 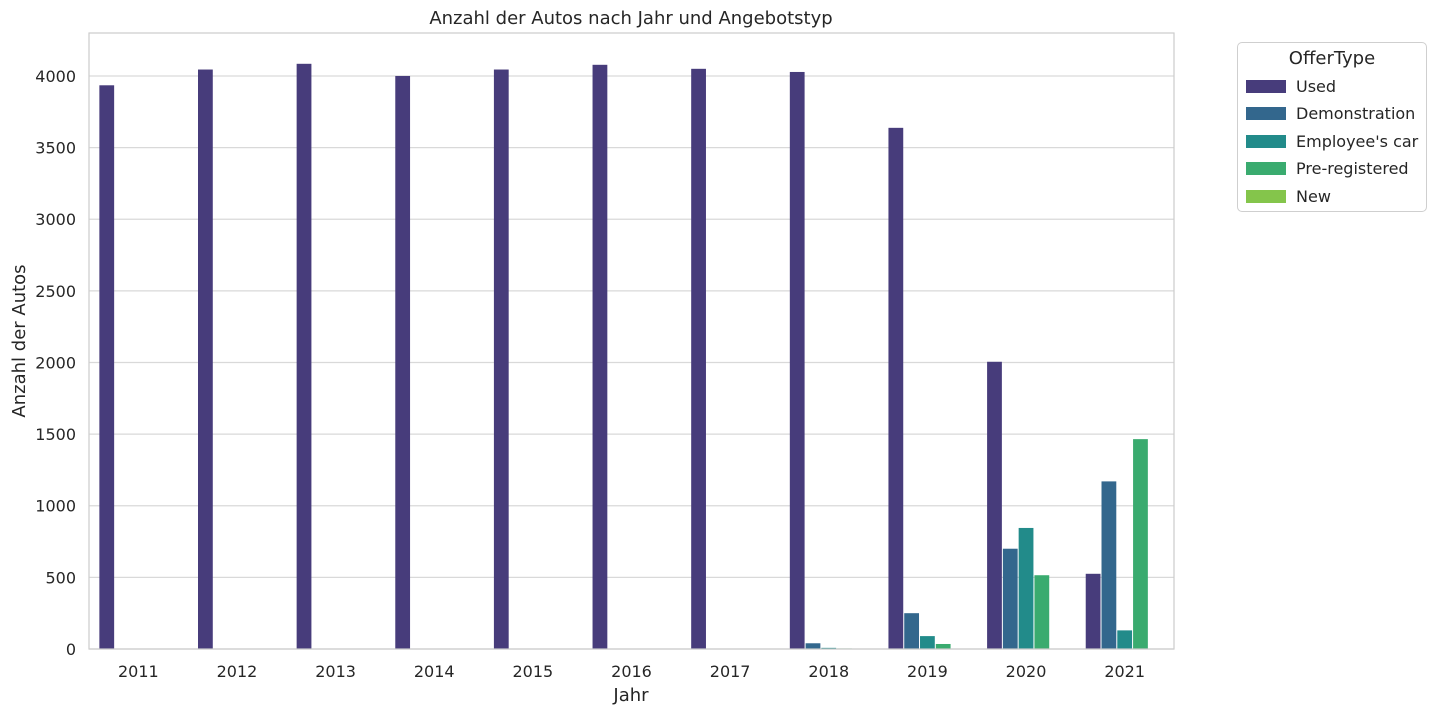 What do you see at coordinates (730, 671) in the screenshot?
I see `x-tick-label: 2017` at bounding box center [730, 671].